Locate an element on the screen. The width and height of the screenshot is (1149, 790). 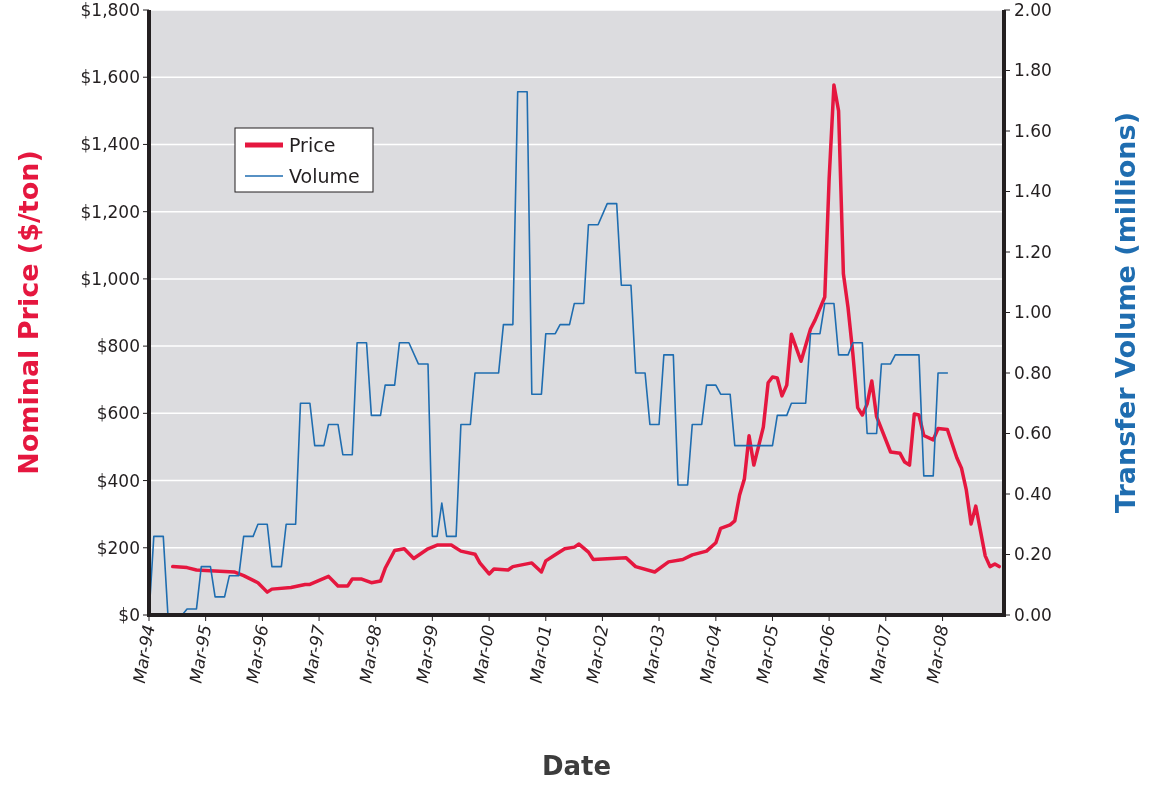
y-axis-title: Nominal Price ($/ton) is located at coordinates (28, 312).